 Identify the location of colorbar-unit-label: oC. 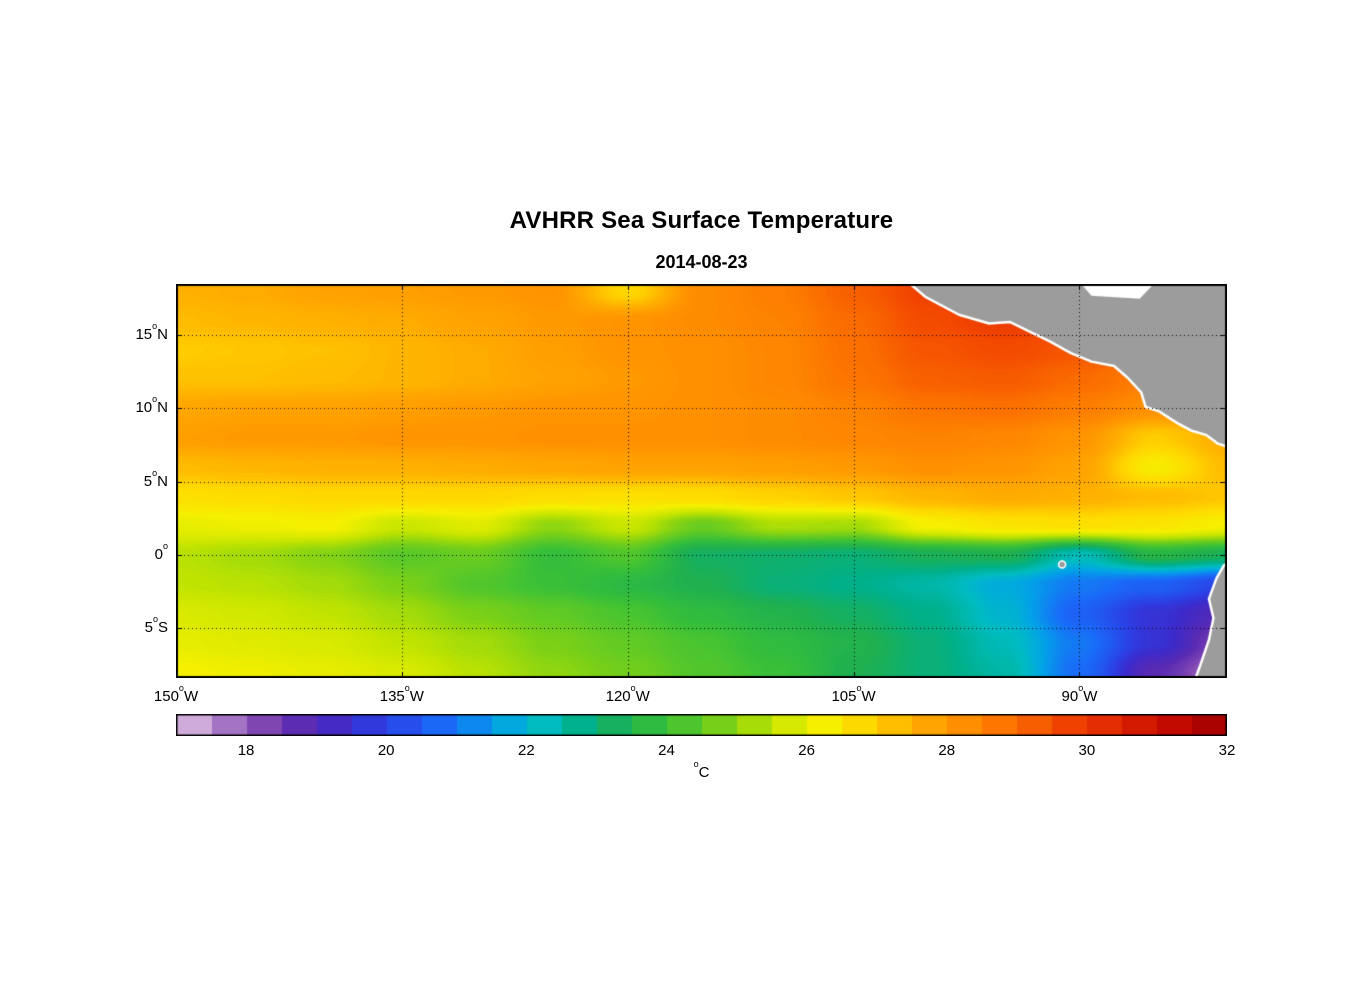
(701, 769).